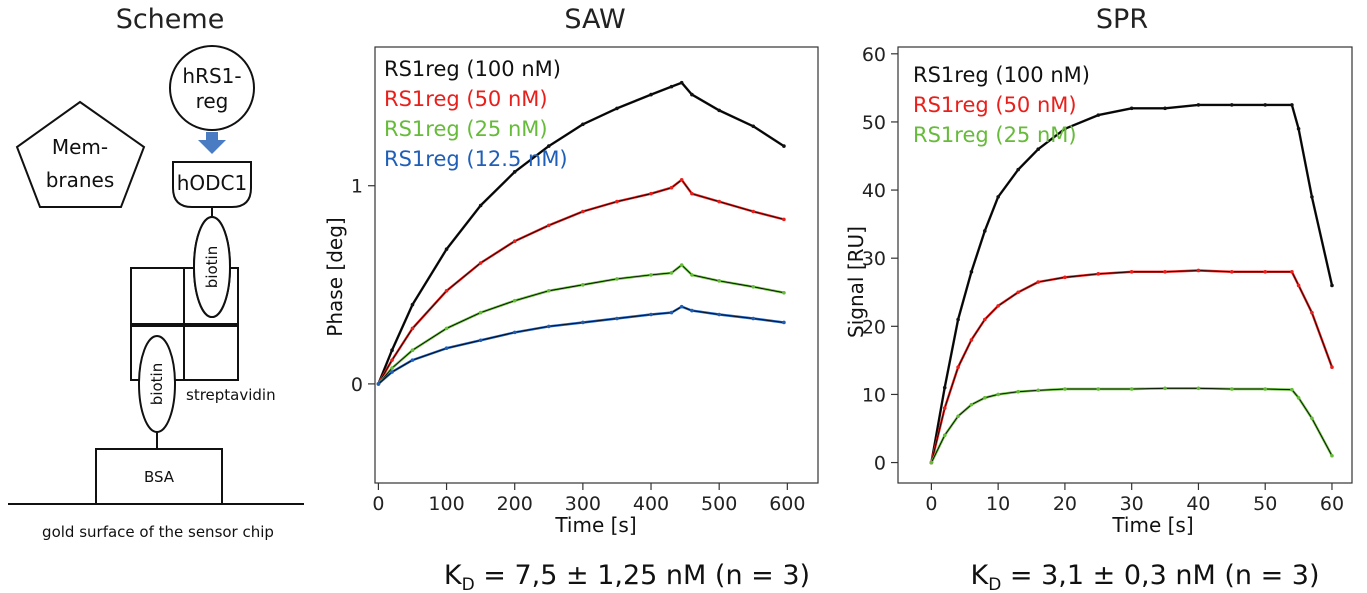 The height and width of the screenshot is (593, 1367). What do you see at coordinates (595, 525) in the screenshot?
I see `saw-x-axis-title: Time [s]` at bounding box center [595, 525].